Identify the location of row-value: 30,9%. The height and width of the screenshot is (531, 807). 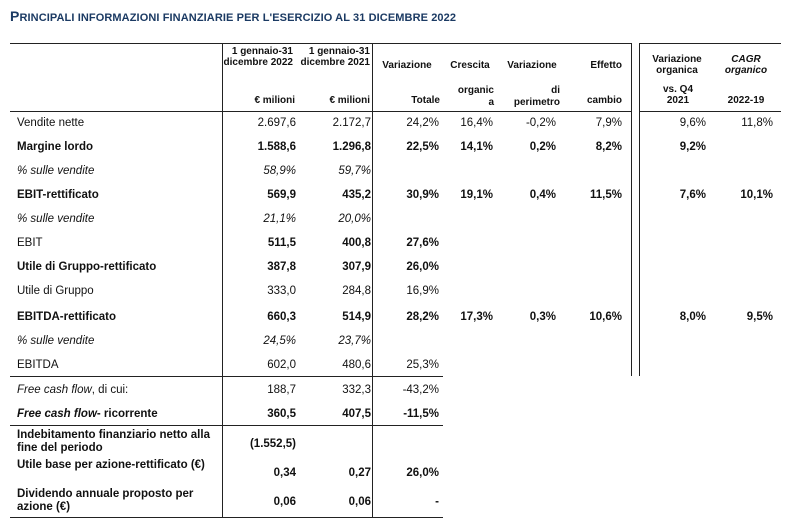
(422, 195).